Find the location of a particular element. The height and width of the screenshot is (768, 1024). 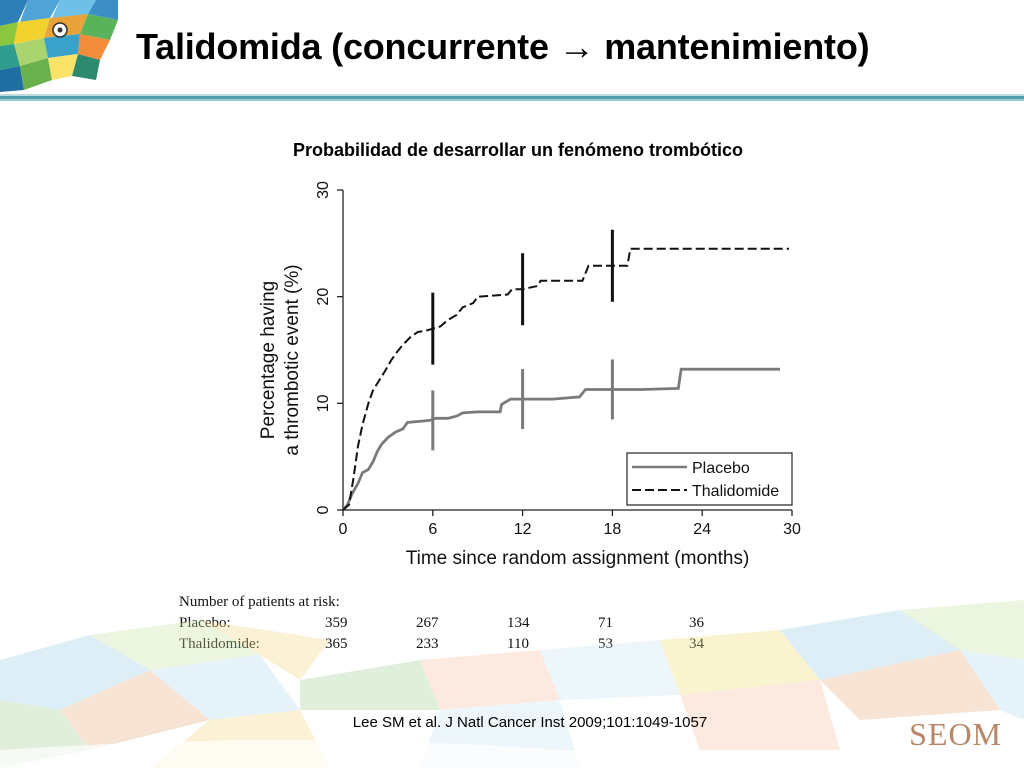

legend-label-placebo: Placebo is located at coordinates (721, 468).